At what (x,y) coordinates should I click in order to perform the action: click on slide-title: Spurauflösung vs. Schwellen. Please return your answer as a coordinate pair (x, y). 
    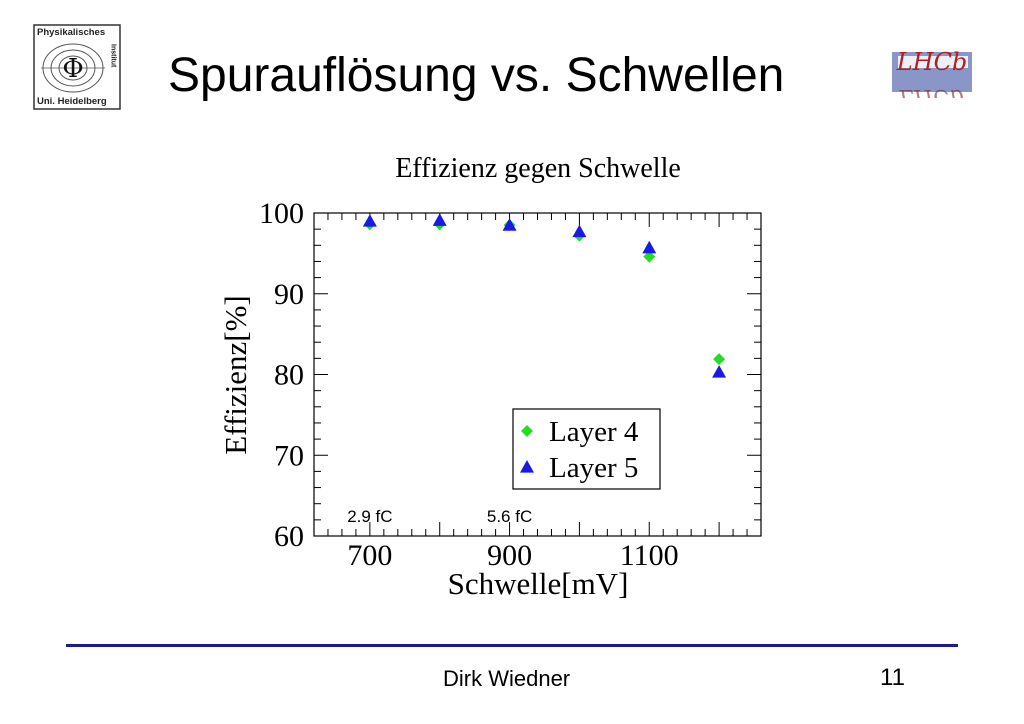
    Looking at the image, I should click on (476, 75).